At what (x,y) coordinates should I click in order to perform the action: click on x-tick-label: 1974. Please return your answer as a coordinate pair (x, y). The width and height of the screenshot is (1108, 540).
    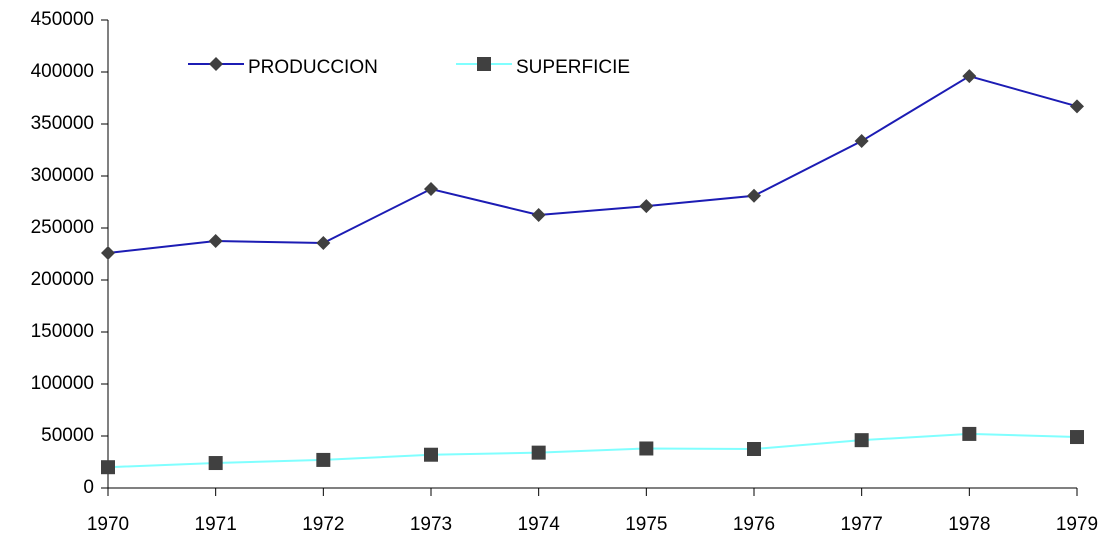
    Looking at the image, I should click on (539, 524).